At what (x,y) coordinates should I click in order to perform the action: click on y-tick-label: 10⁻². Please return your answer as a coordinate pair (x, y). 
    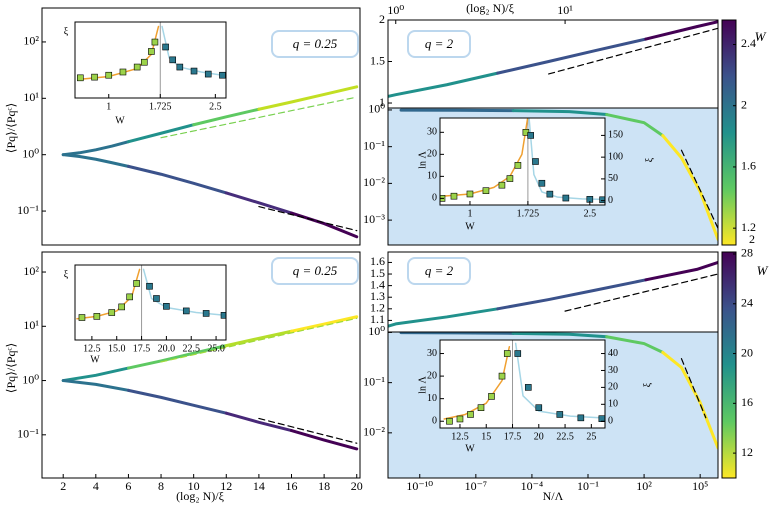
    Looking at the image, I should click on (374, 182).